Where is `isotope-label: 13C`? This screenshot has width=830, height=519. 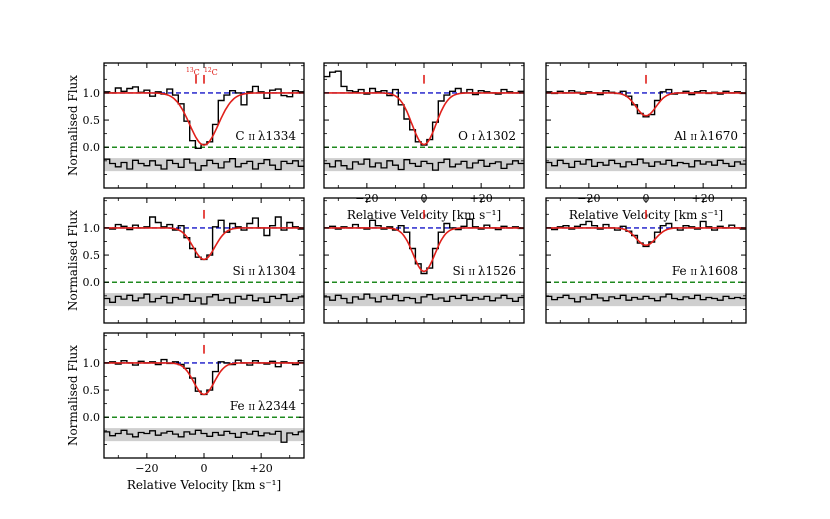 isotope-label: 13C is located at coordinates (193, 72).